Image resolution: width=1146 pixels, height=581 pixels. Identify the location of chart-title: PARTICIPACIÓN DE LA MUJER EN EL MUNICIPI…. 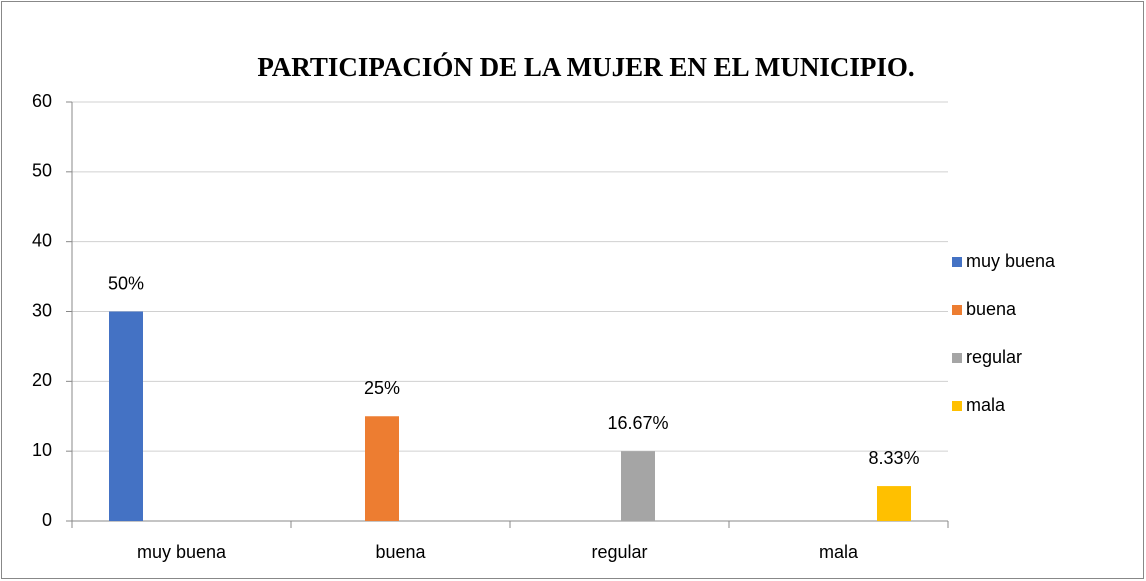
(585, 67).